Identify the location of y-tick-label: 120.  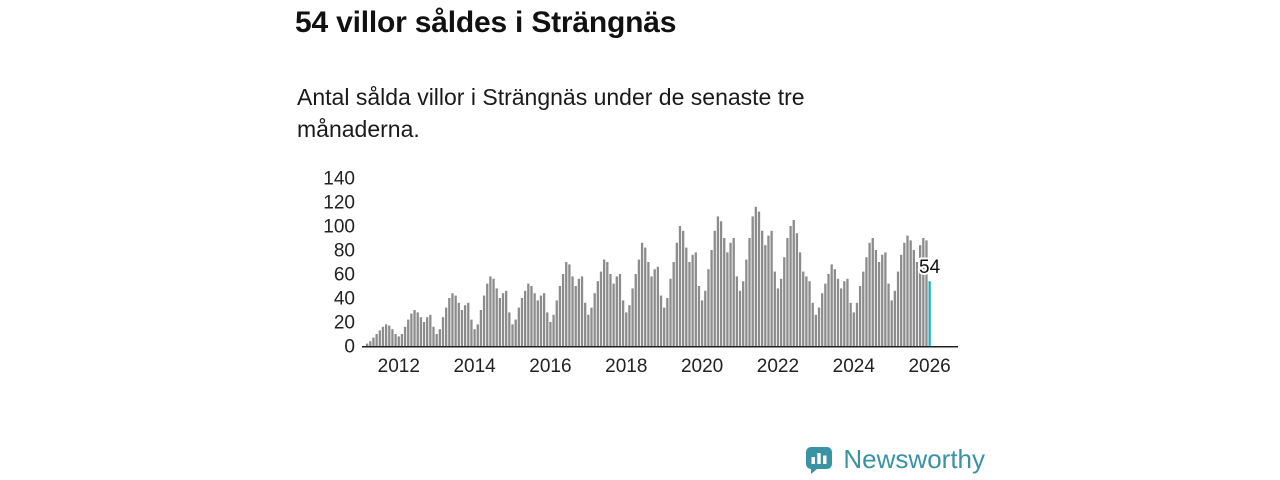
(339, 203).